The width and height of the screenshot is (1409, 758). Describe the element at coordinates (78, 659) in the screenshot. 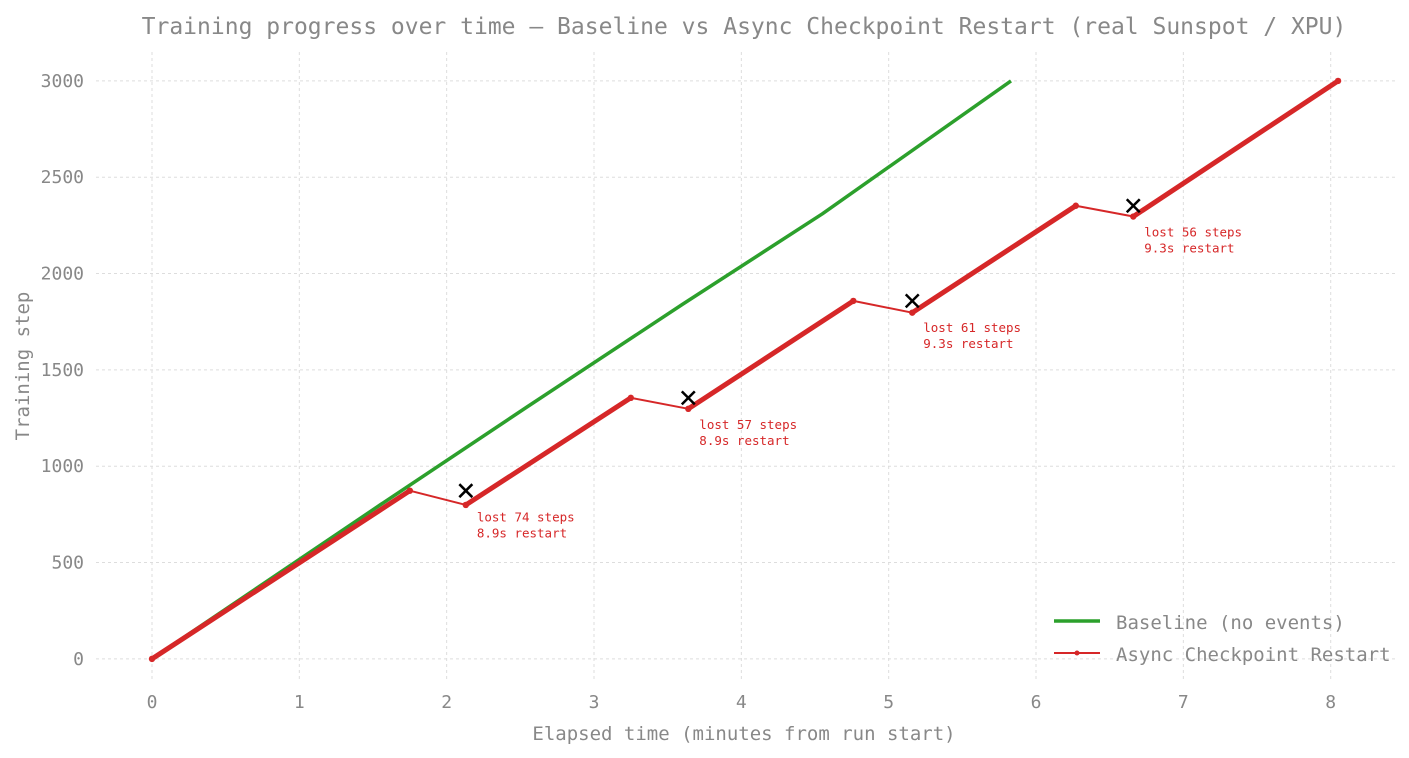

I see `y-tick-label: 0` at that location.